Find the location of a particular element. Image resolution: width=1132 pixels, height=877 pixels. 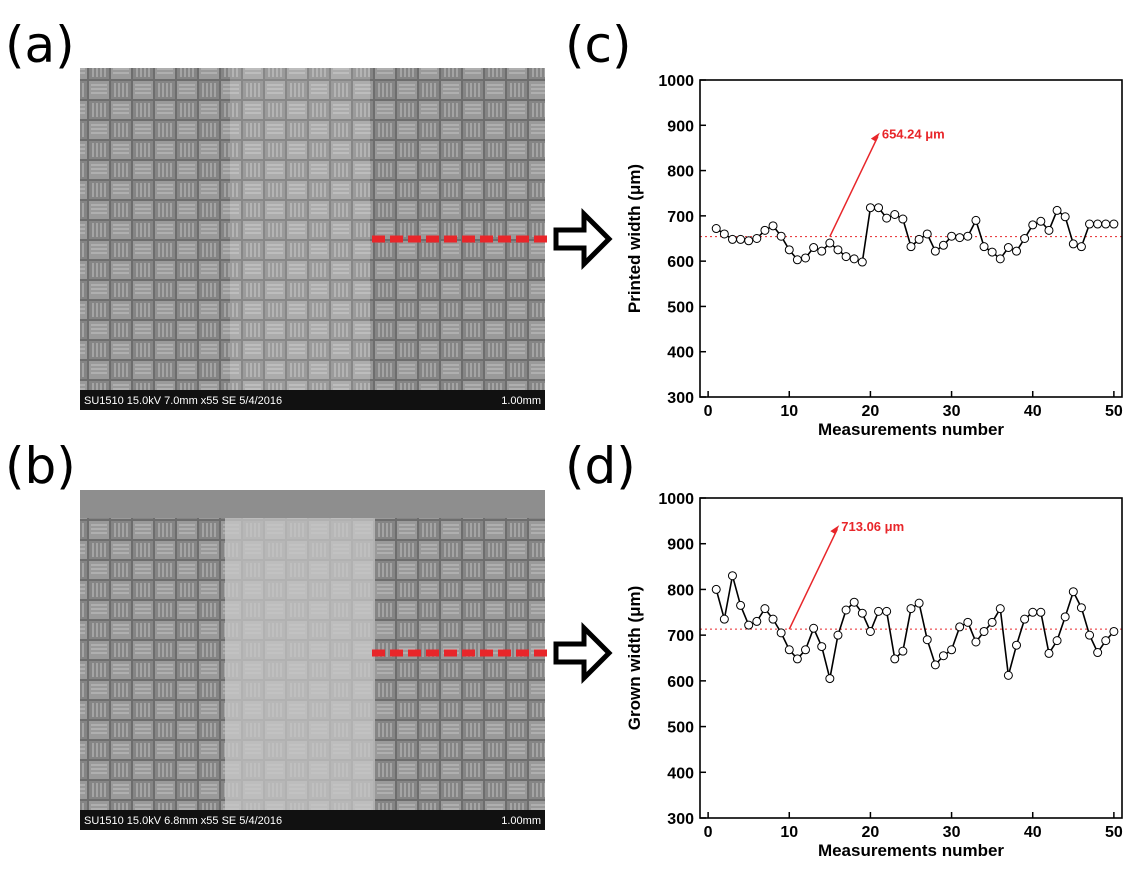

arrow is located at coordinates (583, 653).